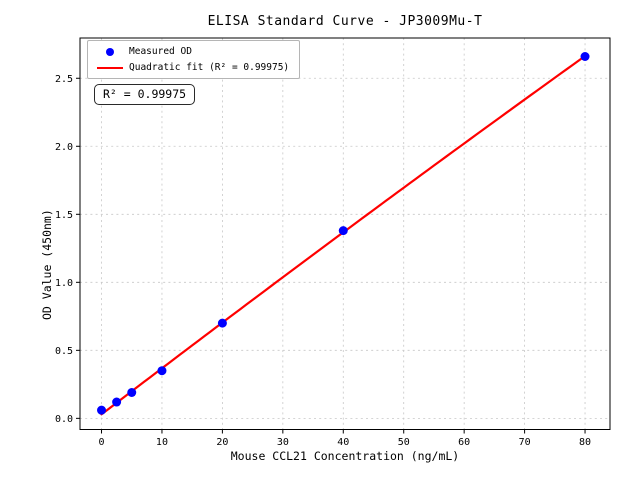  What do you see at coordinates (209, 67) in the screenshot?
I see `legend-label: Quadratic fit (R² = 0.99975)` at bounding box center [209, 67].